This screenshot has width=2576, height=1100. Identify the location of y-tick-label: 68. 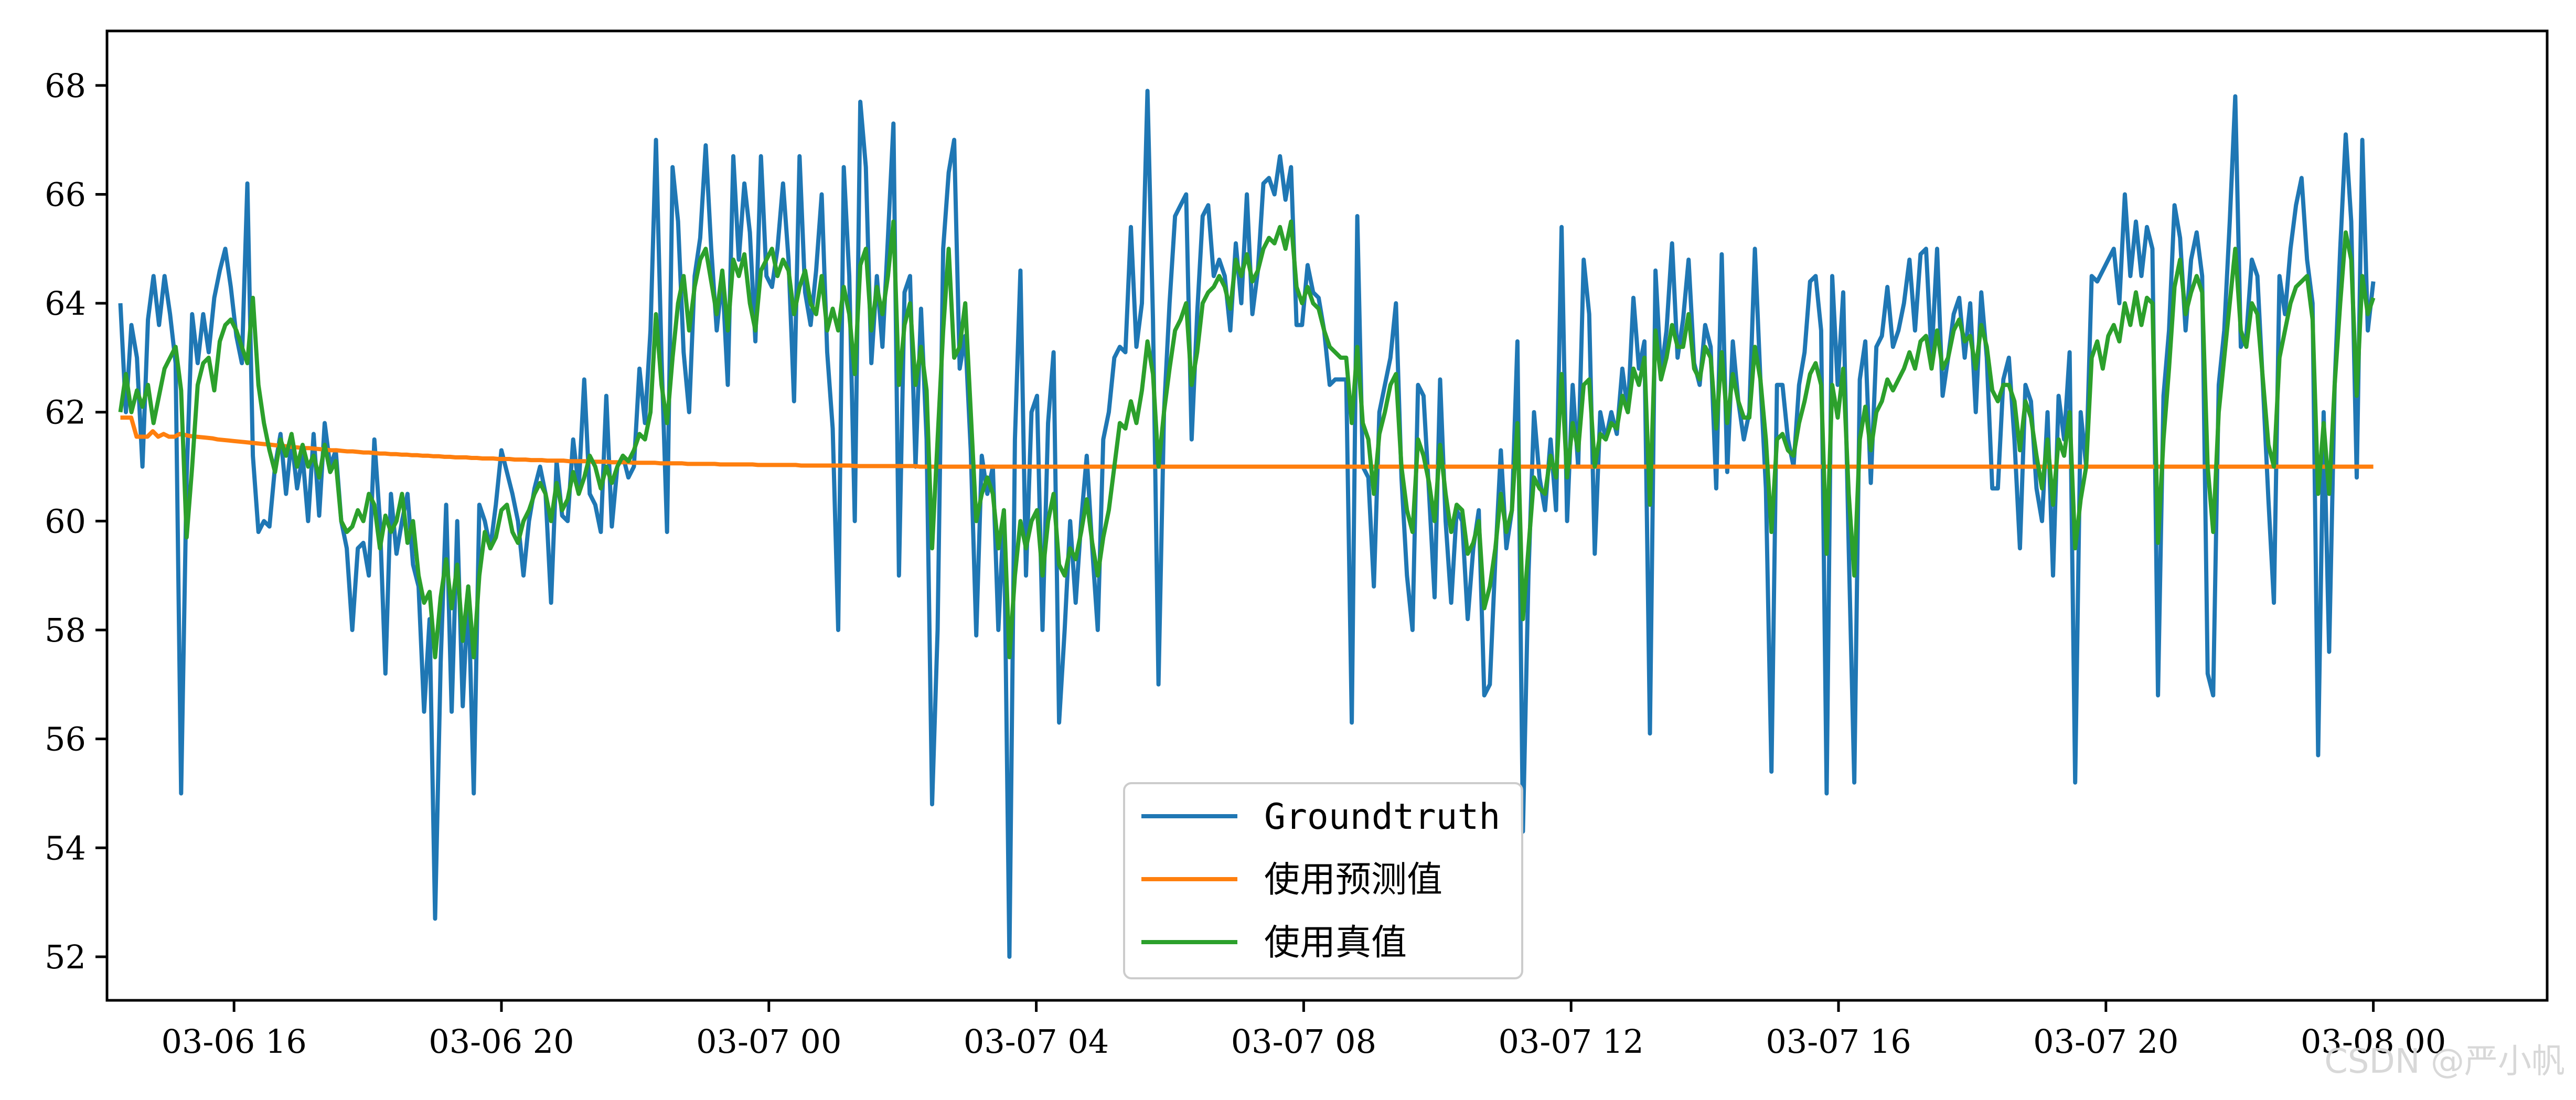
(65, 86).